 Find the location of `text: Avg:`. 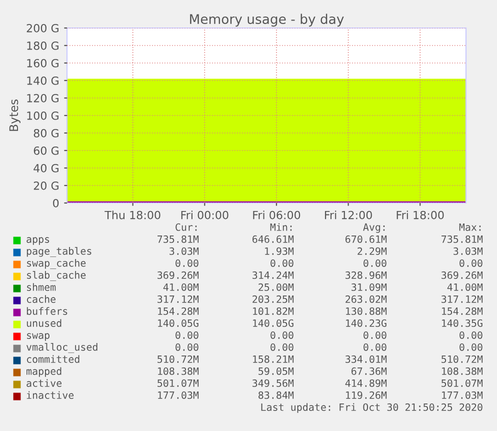

text: Avg: is located at coordinates (374, 228).